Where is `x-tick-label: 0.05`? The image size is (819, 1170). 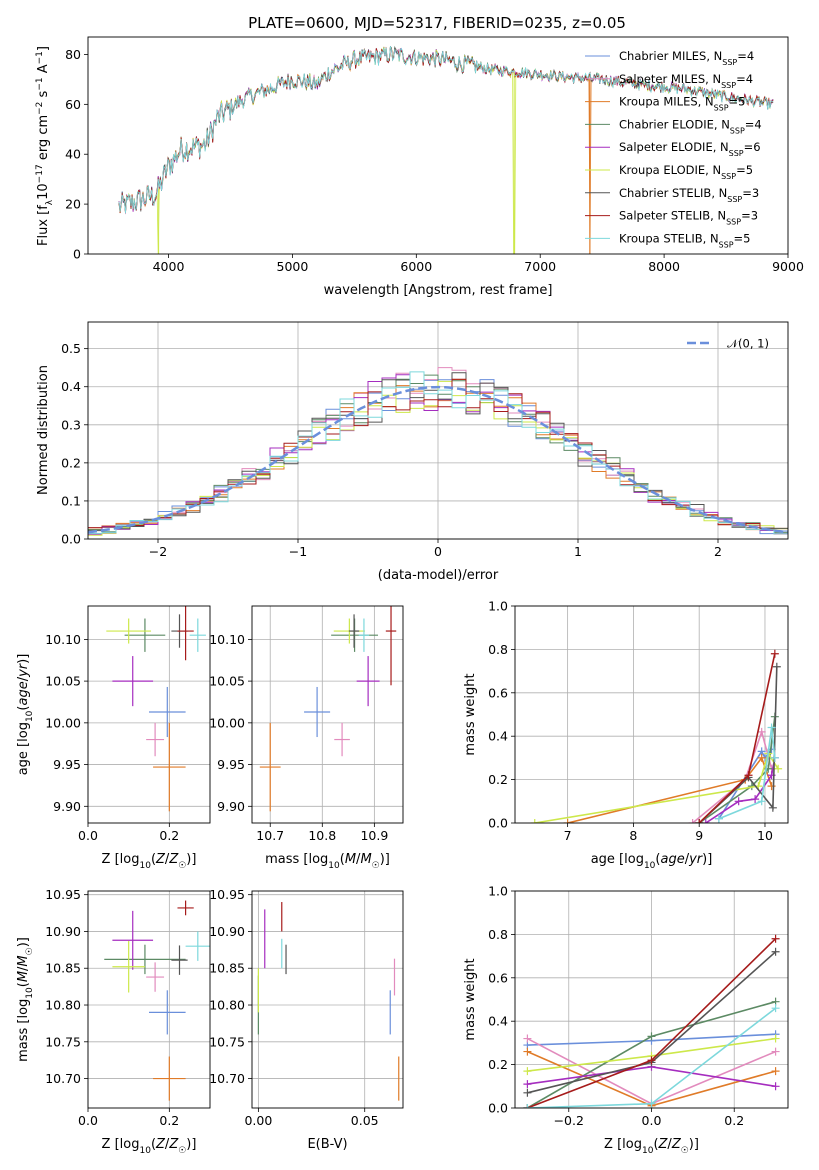
x-tick-label: 0.05 is located at coordinates (365, 1120).